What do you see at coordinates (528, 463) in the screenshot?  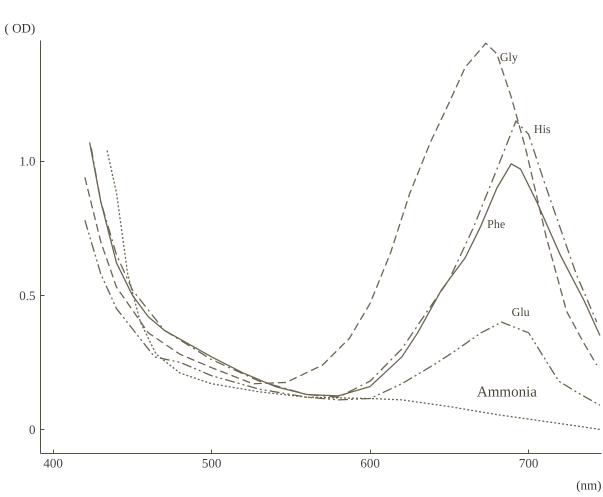 I see `x-tick-label: 700` at bounding box center [528, 463].